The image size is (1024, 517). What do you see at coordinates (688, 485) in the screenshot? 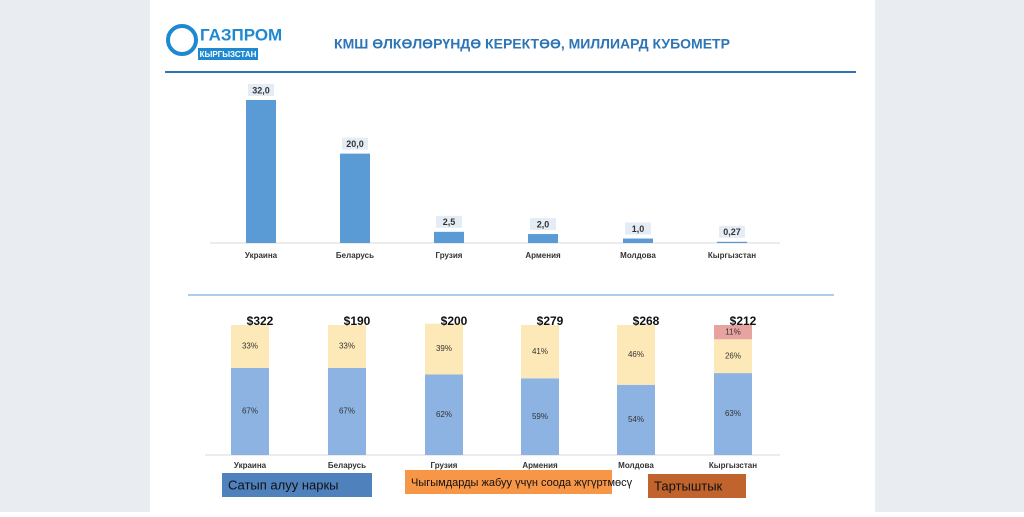
I see `legend-label: Тартыштык` at bounding box center [688, 485].